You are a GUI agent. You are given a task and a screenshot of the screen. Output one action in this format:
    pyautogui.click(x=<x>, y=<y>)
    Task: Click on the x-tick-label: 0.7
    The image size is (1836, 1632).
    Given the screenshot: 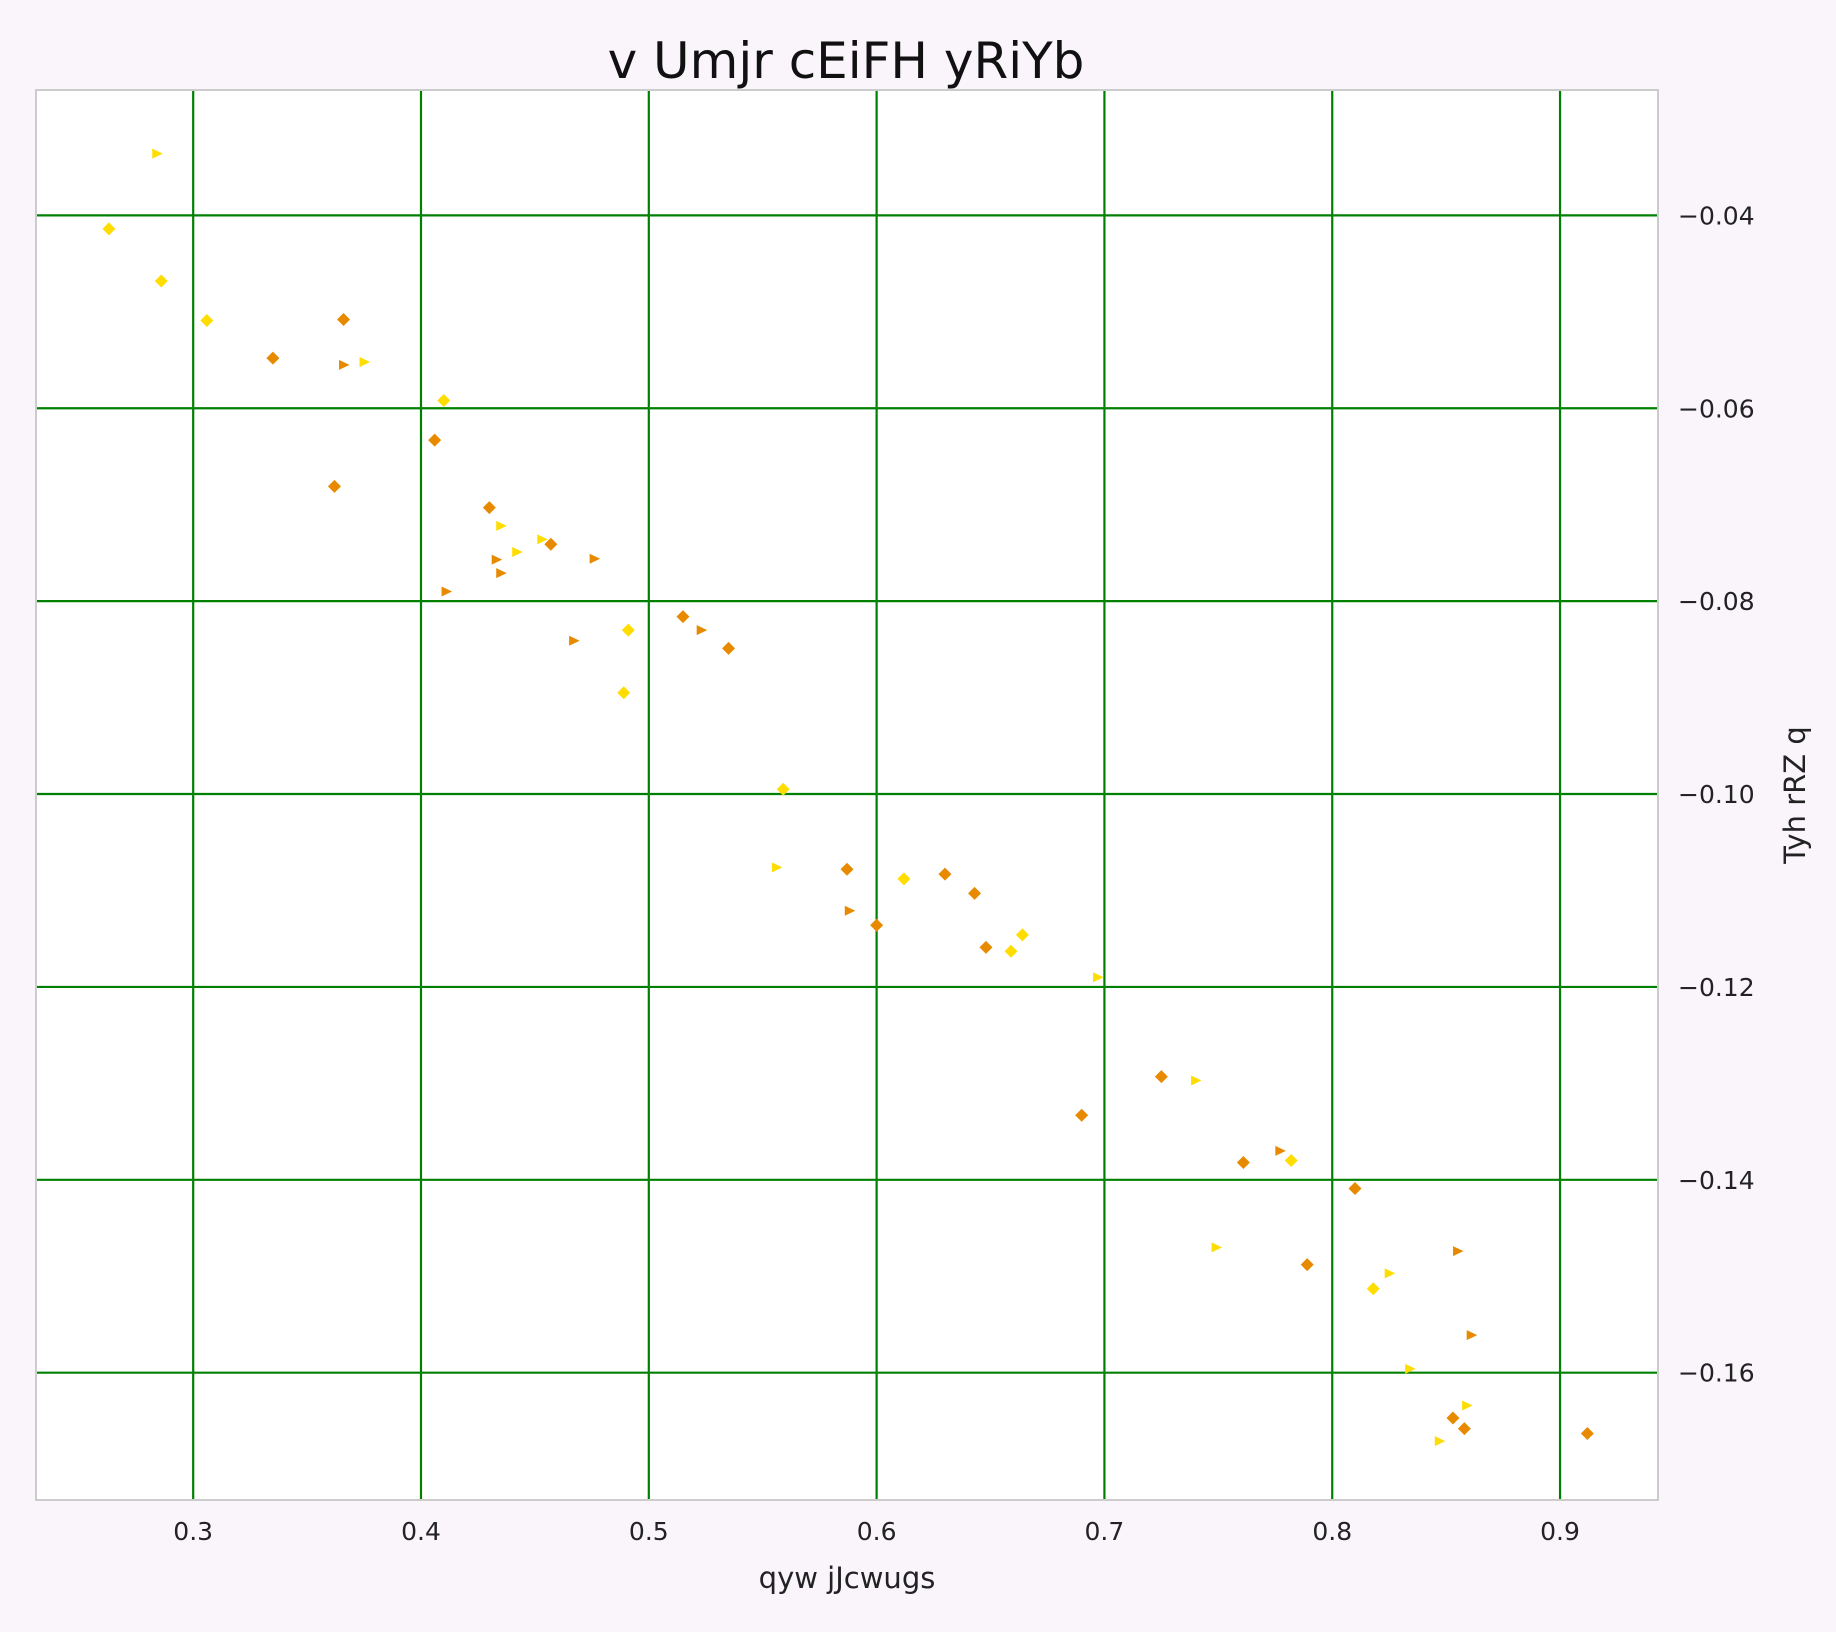 What is the action you would take?
    pyautogui.click(x=1105, y=1531)
    